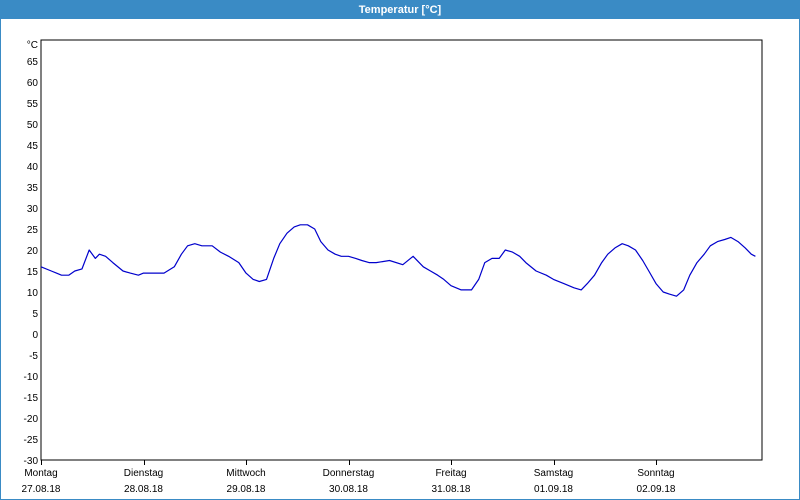  What do you see at coordinates (451, 489) in the screenshot?
I see `x-tick-date-label: 31.08.18` at bounding box center [451, 489].